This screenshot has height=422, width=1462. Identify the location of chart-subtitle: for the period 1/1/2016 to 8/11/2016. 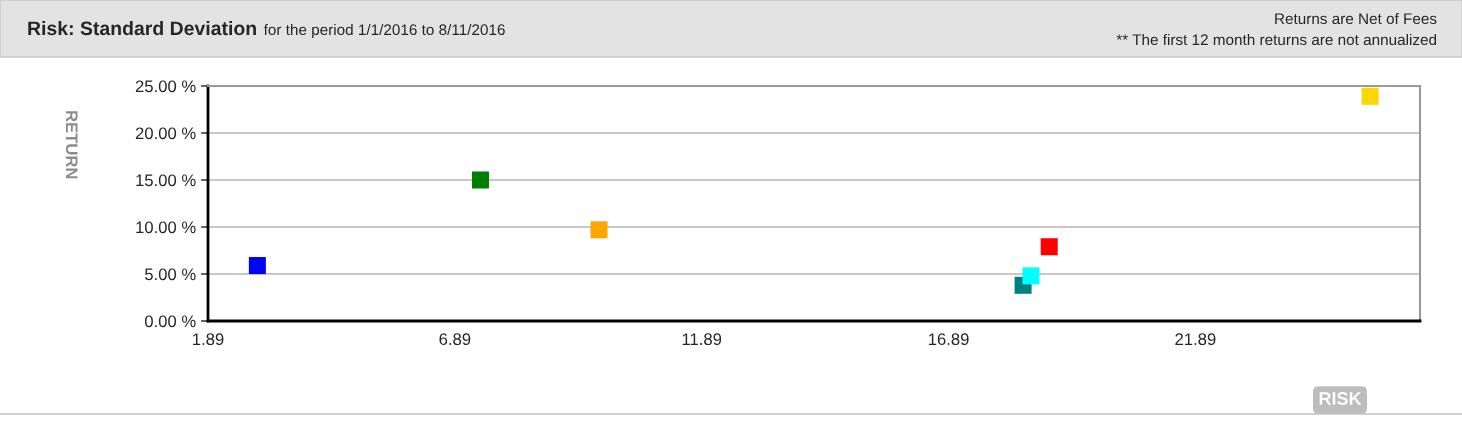
(384, 31).